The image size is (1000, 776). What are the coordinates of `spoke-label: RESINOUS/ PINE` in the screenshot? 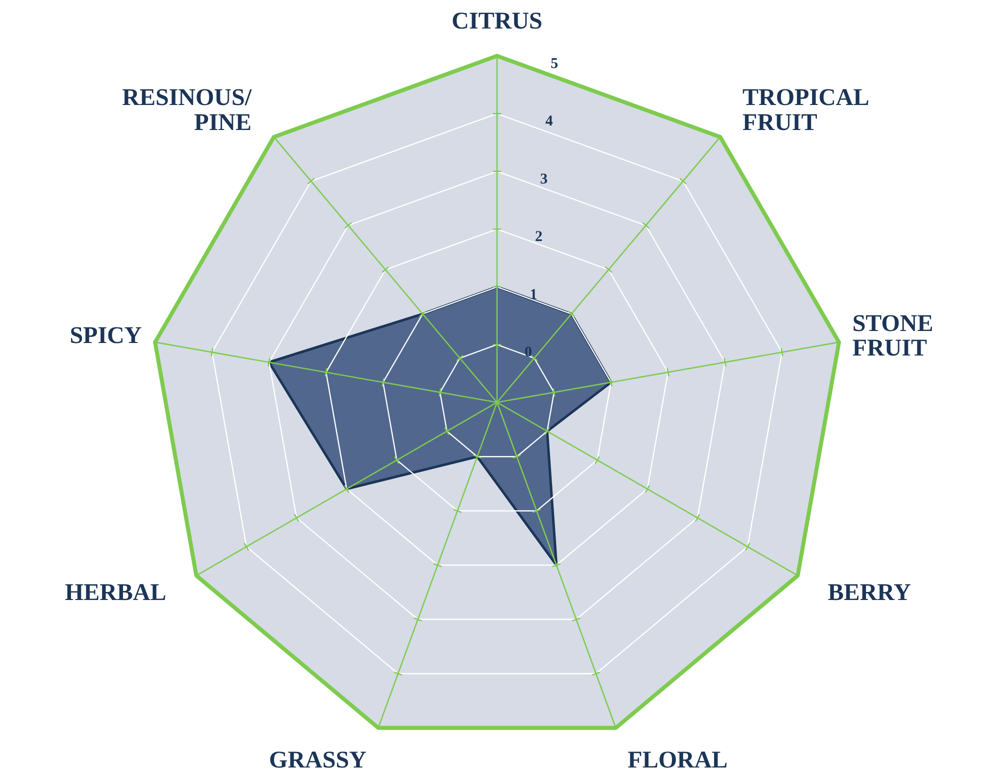 It's located at (187, 110).